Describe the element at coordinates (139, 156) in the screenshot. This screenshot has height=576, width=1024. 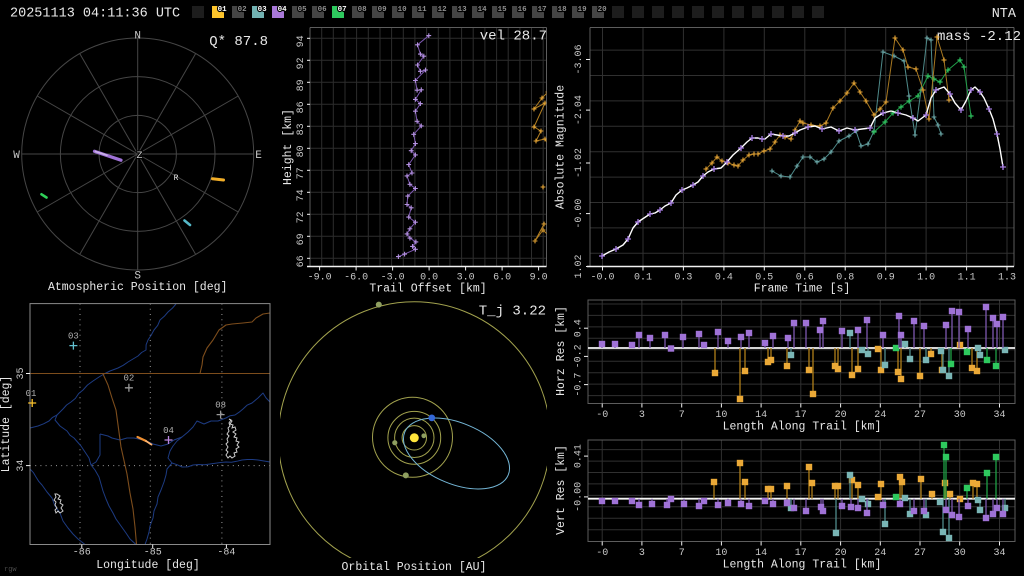
I see `svg-text: Z` at that location.